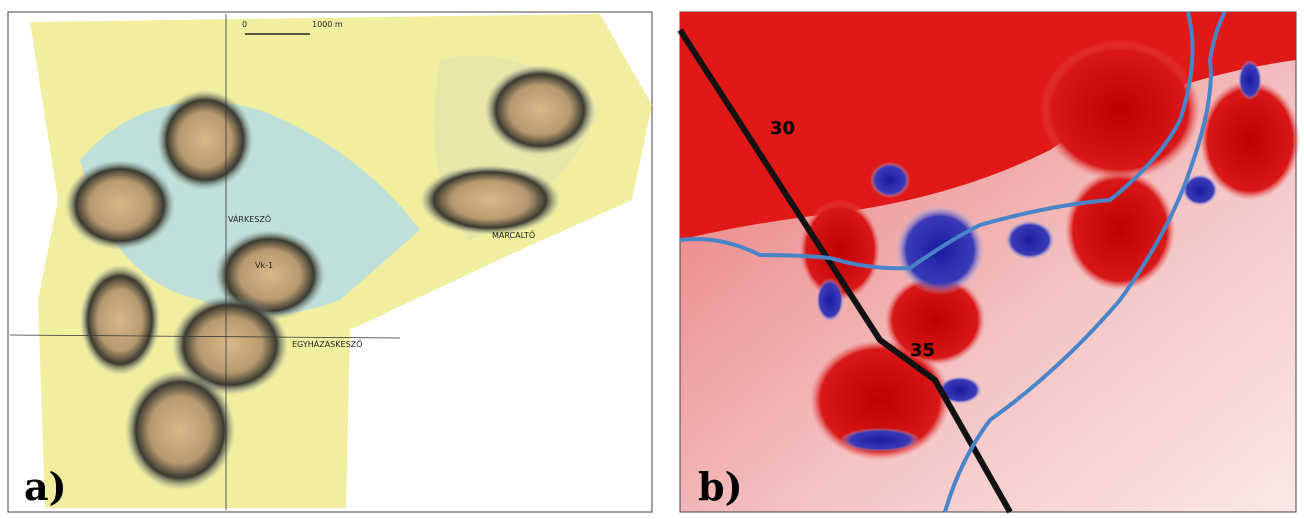  I want to click on place-label: MARCALTŐ, so click(513, 235).